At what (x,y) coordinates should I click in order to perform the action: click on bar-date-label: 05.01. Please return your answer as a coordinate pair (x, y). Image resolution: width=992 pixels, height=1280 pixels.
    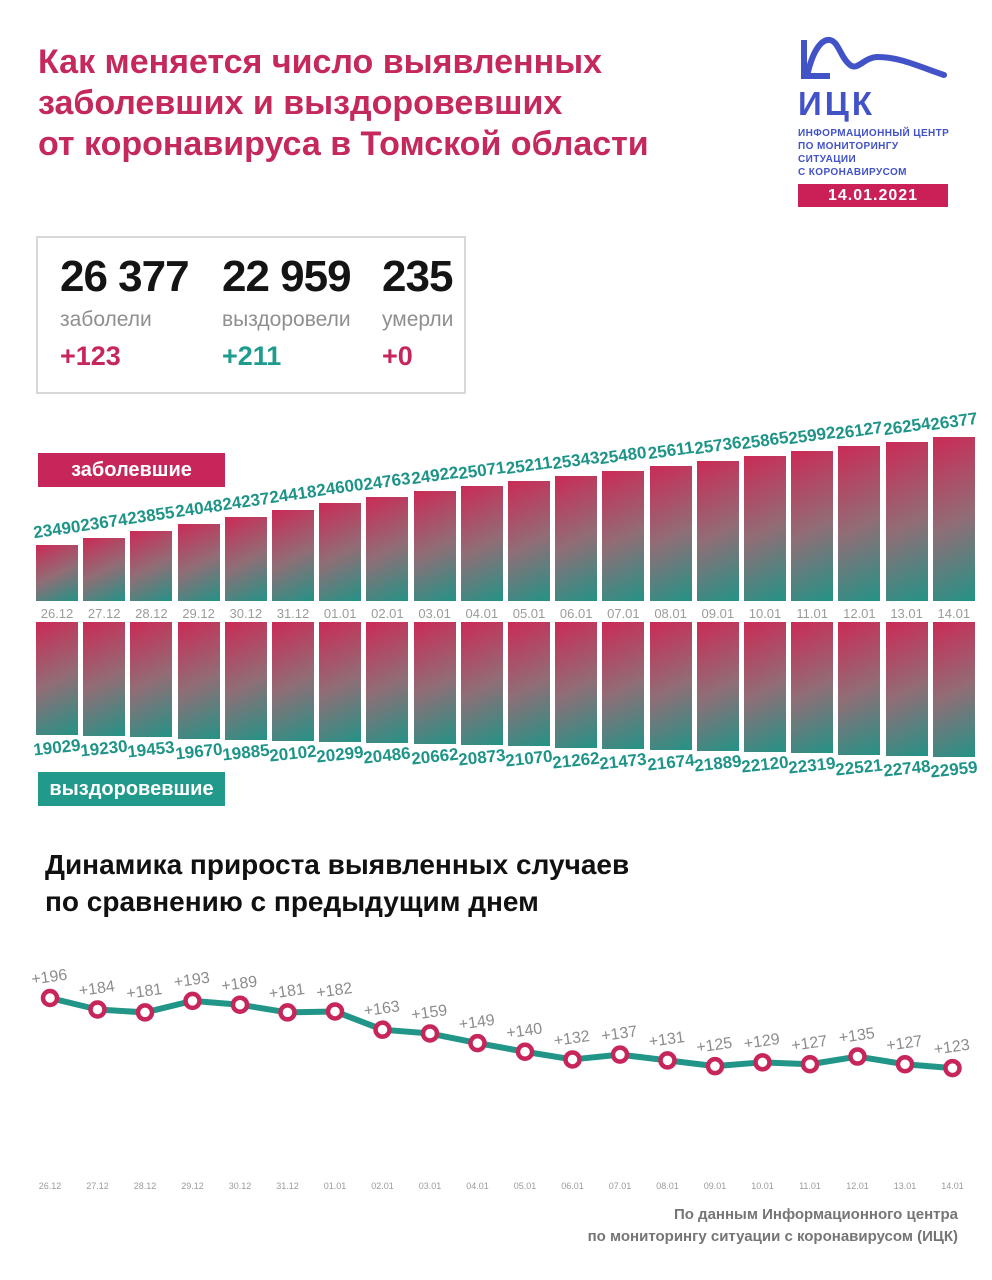
    Looking at the image, I should click on (529, 613).